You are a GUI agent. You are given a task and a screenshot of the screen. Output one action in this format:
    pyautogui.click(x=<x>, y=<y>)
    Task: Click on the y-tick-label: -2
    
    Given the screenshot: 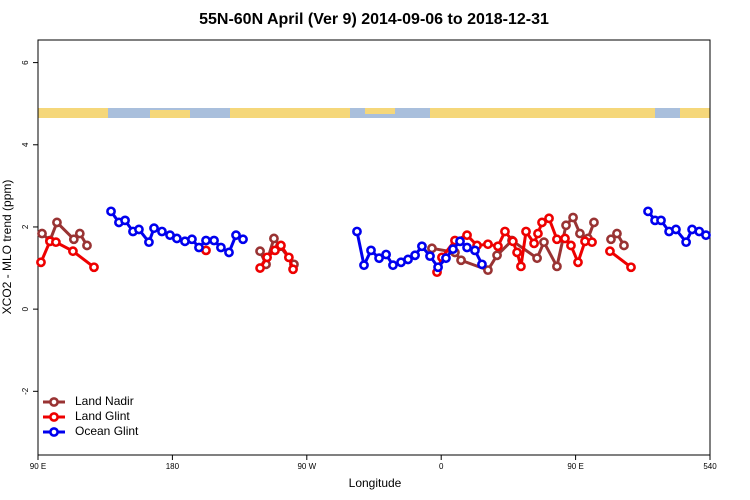 What is the action you would take?
    pyautogui.click(x=25, y=391)
    